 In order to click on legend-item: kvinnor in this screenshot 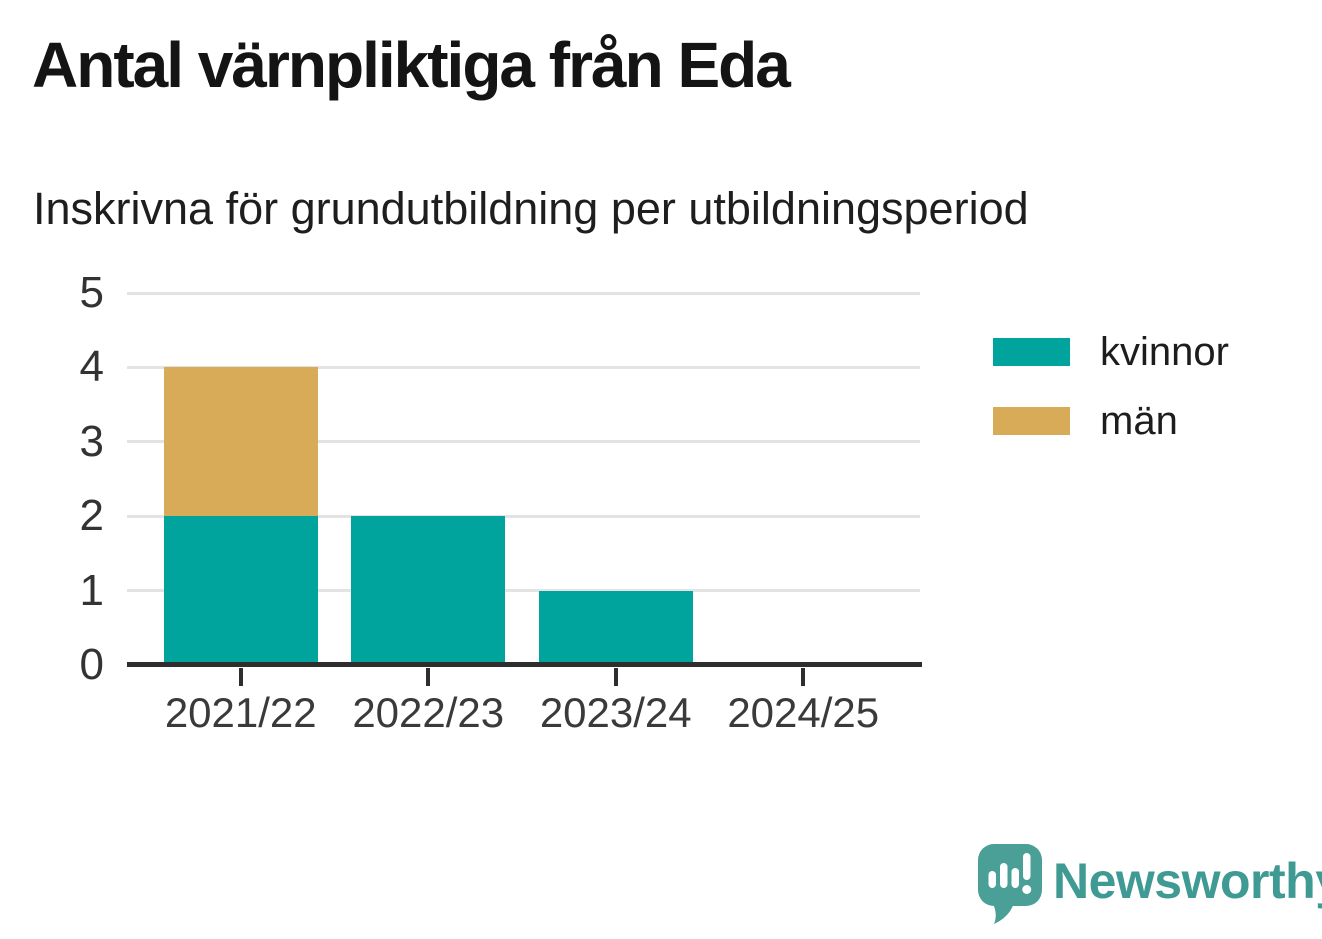, I will do `click(1111, 352)`.